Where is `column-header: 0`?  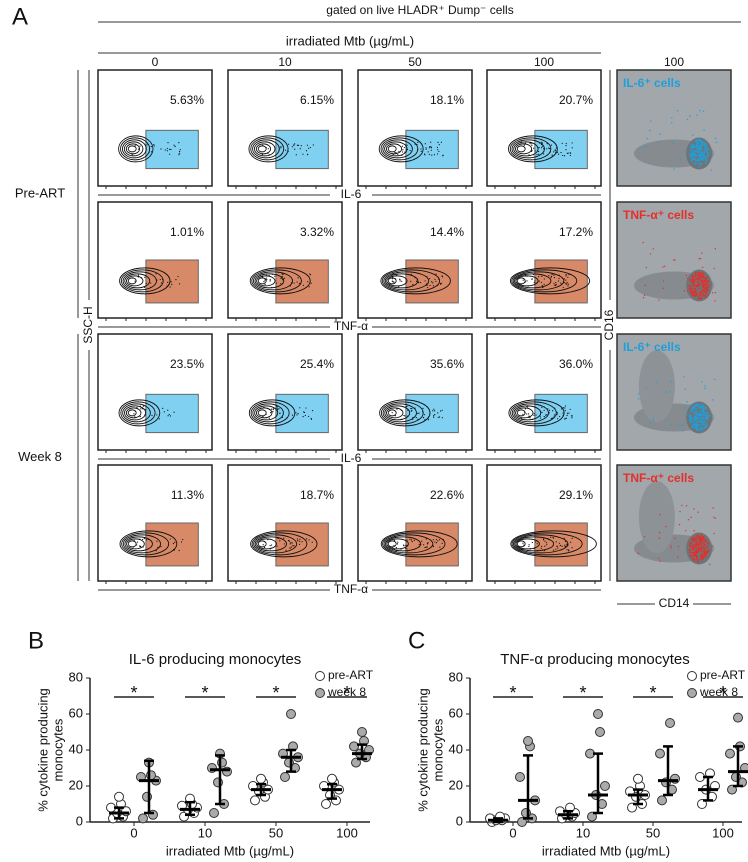
column-header: 0 is located at coordinates (155, 62).